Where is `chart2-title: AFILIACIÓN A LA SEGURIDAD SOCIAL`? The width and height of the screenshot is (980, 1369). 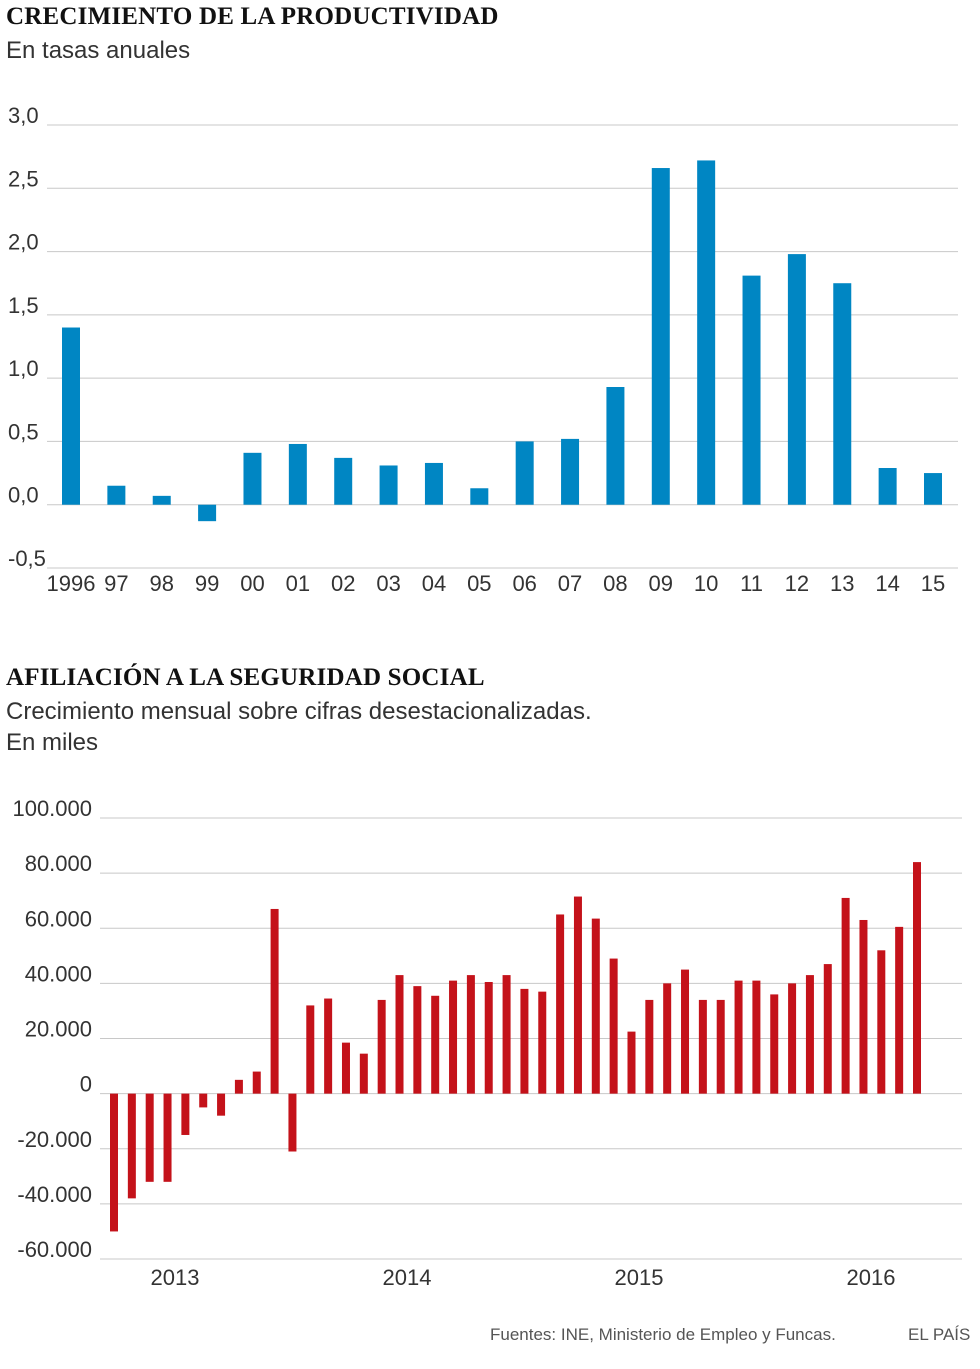 chart2-title: AFILIACIÓN A LA SEGURIDAD SOCIAL is located at coordinates (245, 677).